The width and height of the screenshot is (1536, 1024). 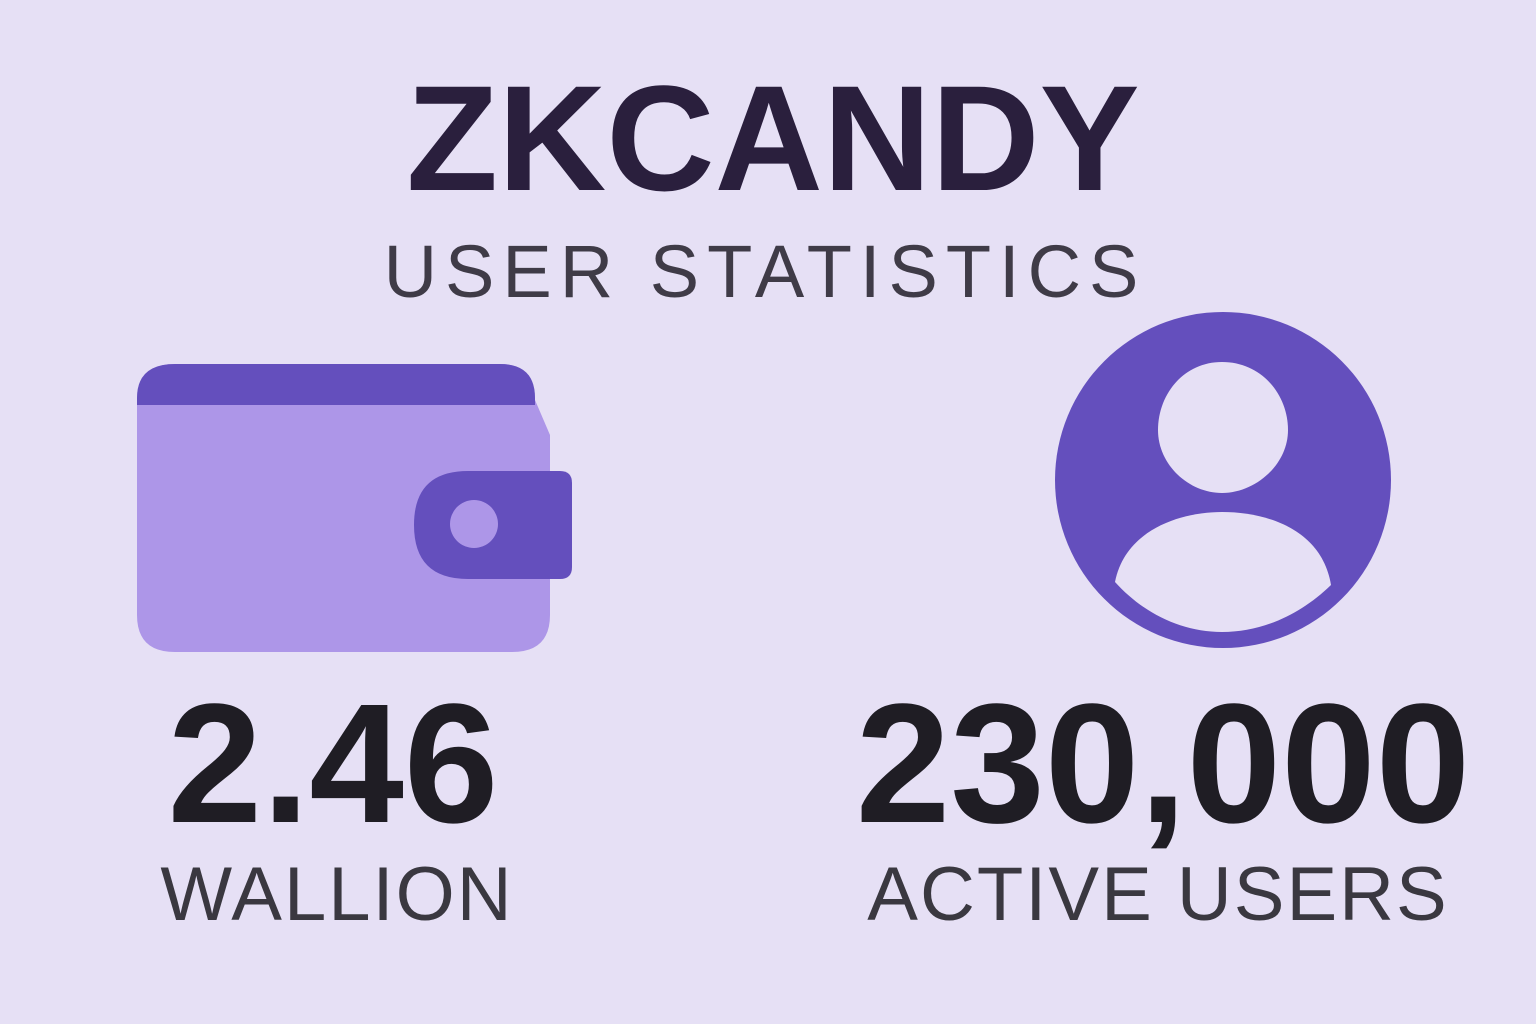 I want to click on stat-label: ACTIVE USERS, so click(x=1157, y=894).